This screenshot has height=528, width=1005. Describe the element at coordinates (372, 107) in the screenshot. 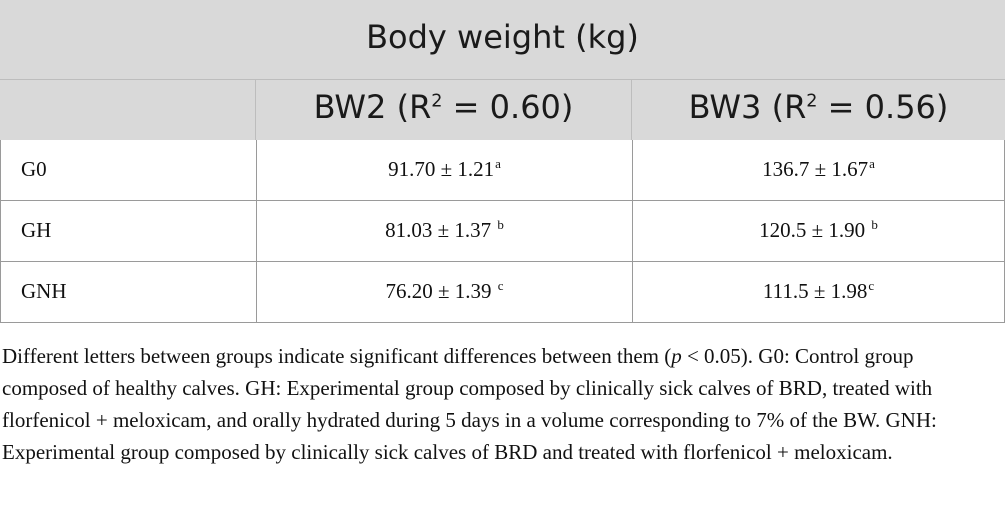

I see `column-header-bw2-label: BW2 (R` at that location.